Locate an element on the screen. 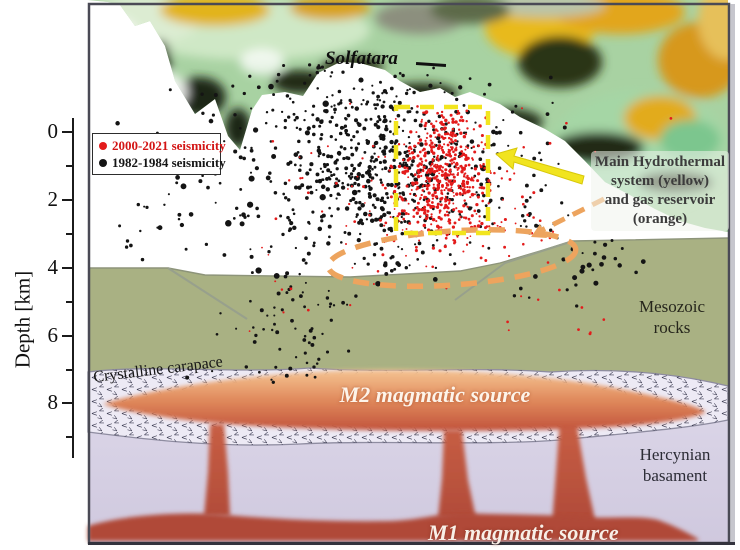 This screenshot has height=550, width=740. m2-magmatic-source-label: M2 magmatic source is located at coordinates (435, 394).